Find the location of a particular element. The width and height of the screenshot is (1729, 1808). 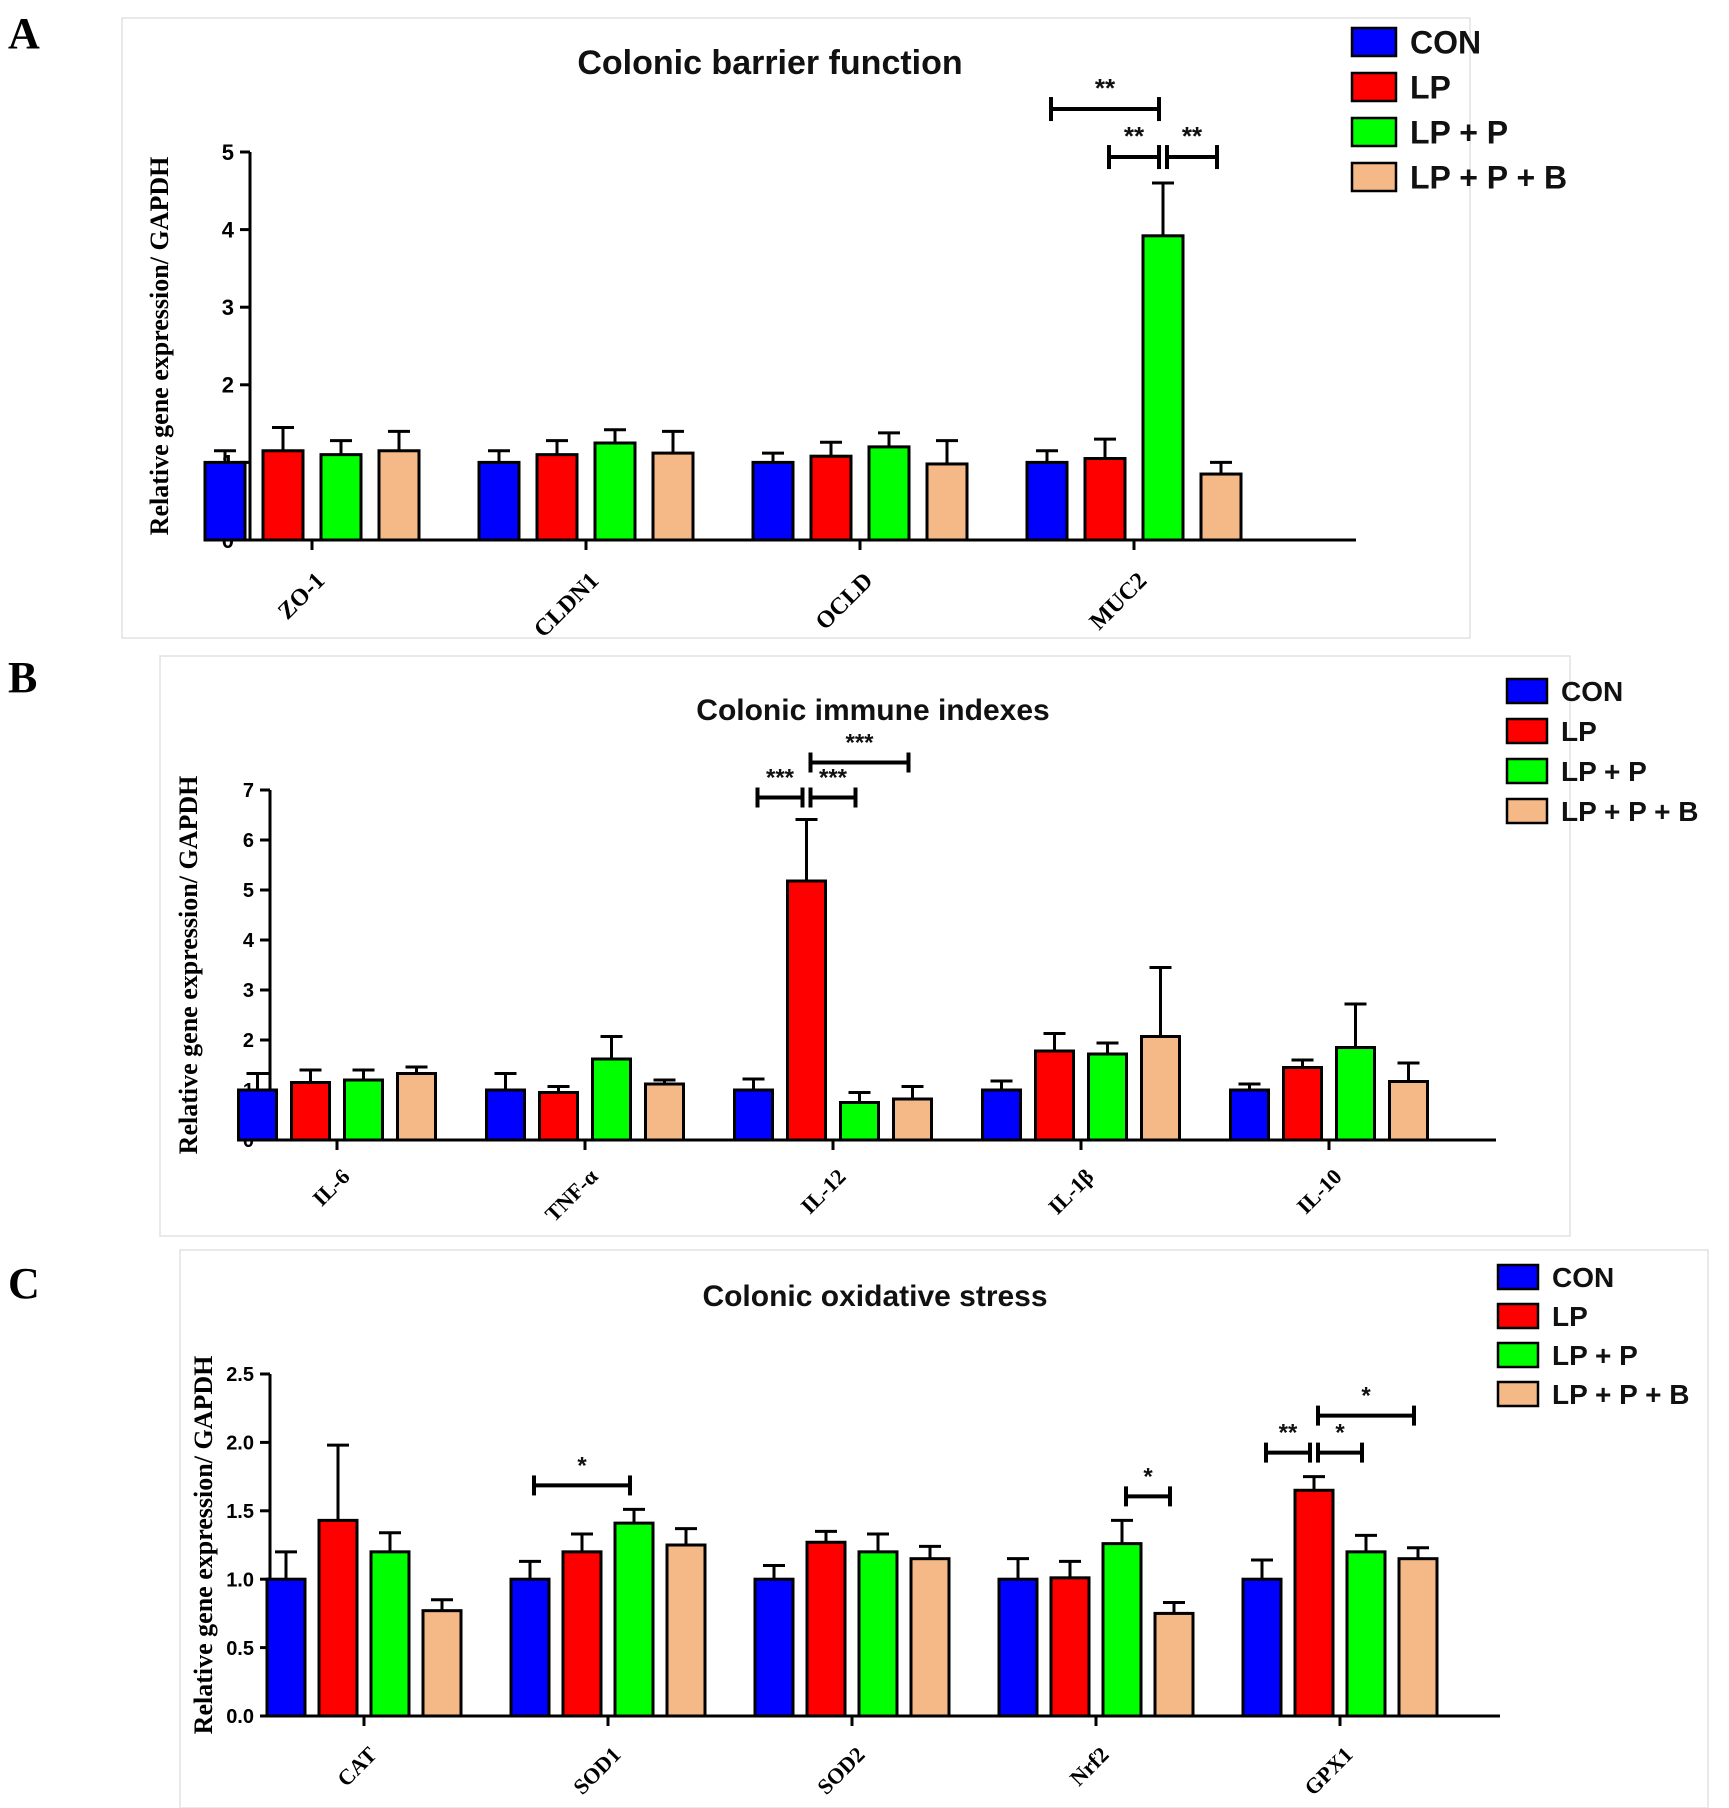

y-tick-label: 0.0 is located at coordinates (240, 1717).